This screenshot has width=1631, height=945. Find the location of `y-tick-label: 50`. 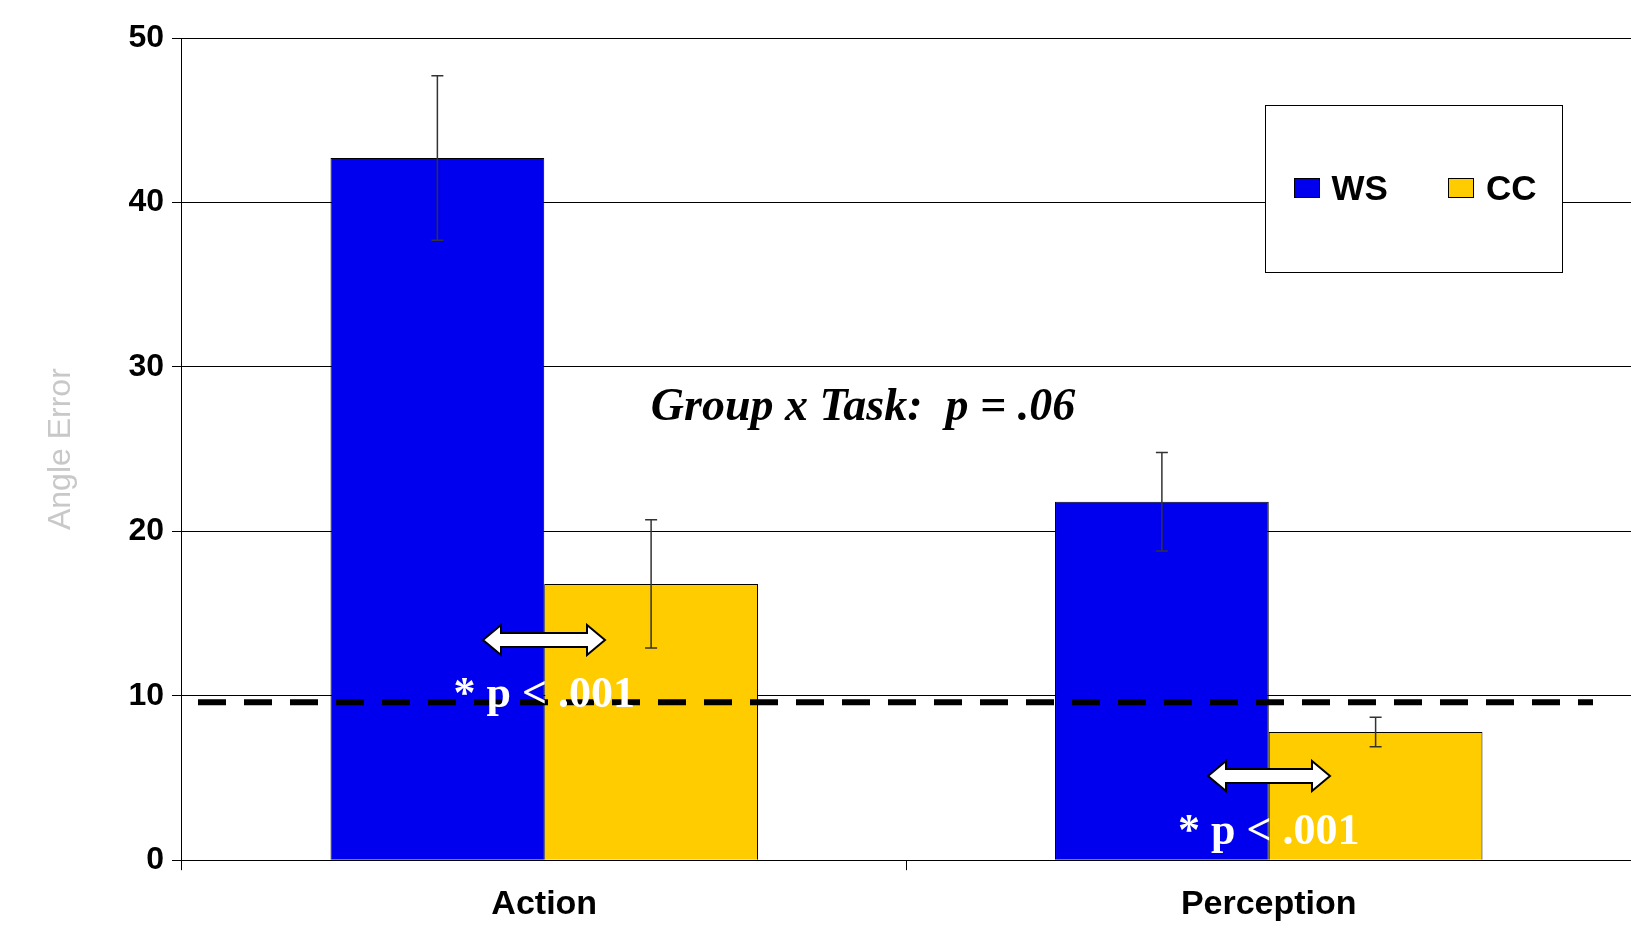

y-tick-label: 50 is located at coordinates (146, 35).